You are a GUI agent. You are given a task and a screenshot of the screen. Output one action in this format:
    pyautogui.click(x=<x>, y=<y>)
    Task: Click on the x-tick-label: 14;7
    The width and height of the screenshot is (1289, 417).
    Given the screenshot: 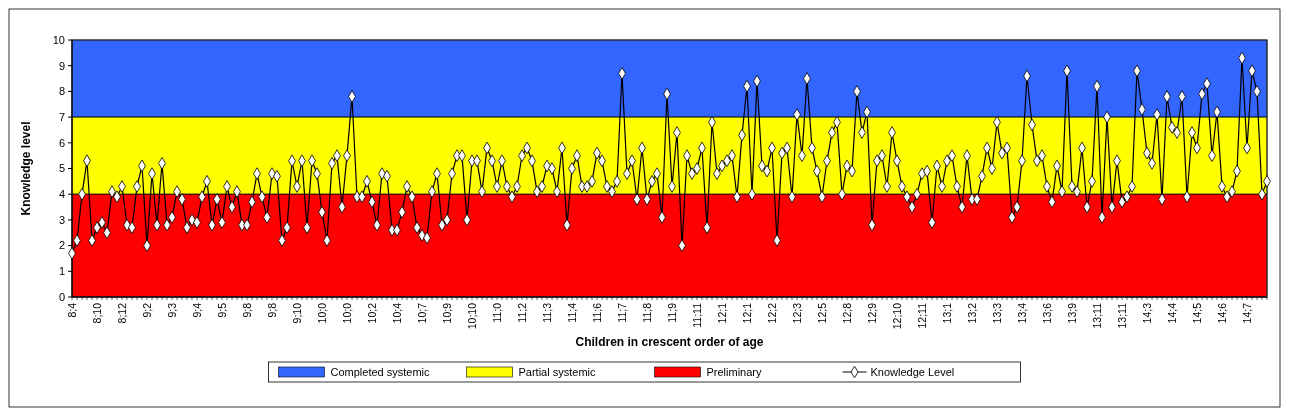 What is the action you would take?
    pyautogui.click(x=1247, y=313)
    